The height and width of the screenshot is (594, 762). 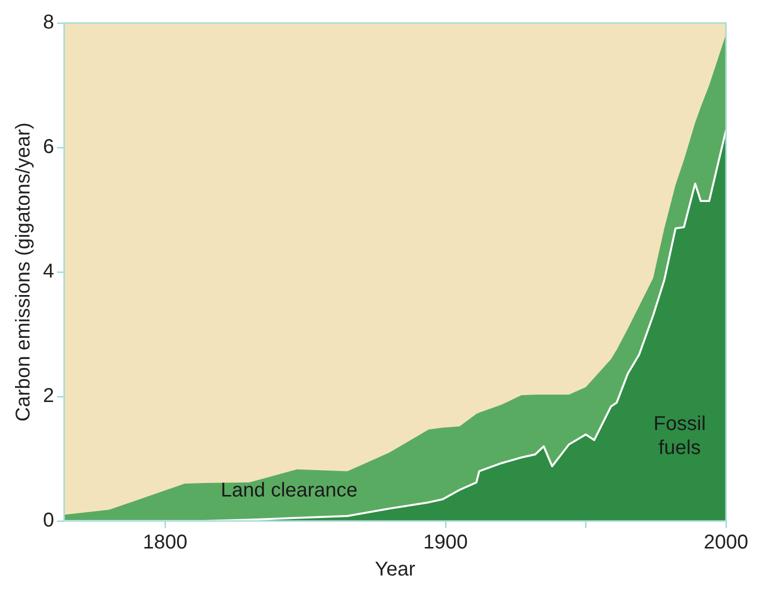 What do you see at coordinates (48, 521) in the screenshot?
I see `y-tick-label: 0` at bounding box center [48, 521].